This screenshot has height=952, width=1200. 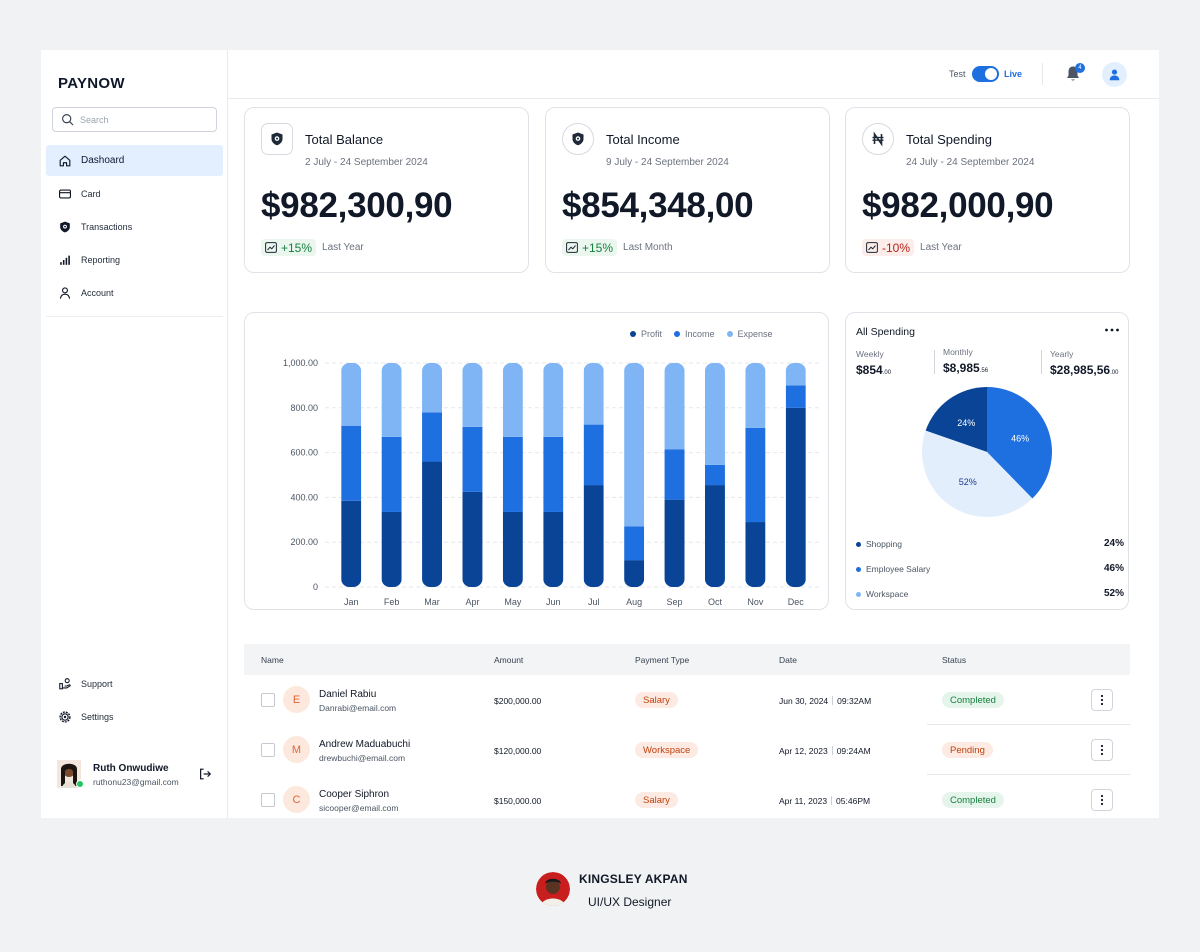 I want to click on pie-slice-employee-salary, so click(x=1019, y=443).